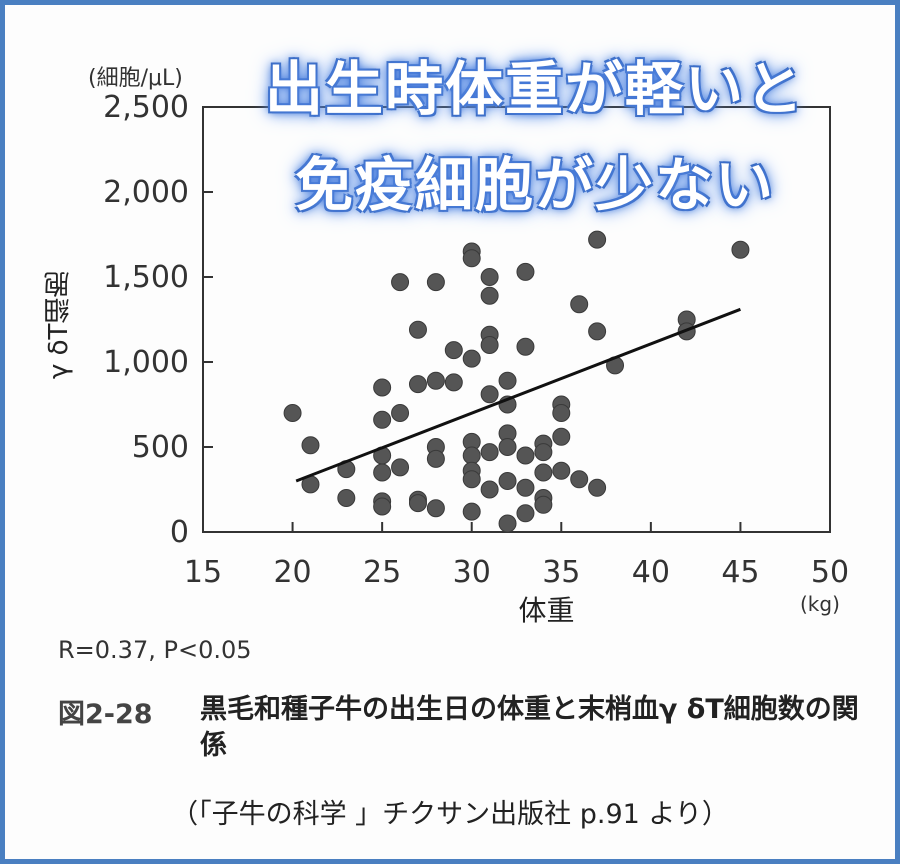 This screenshot has height=864, width=900. Describe the element at coordinates (155, 650) in the screenshot. I see `stats-text: R=0.37, P<0.05` at that location.